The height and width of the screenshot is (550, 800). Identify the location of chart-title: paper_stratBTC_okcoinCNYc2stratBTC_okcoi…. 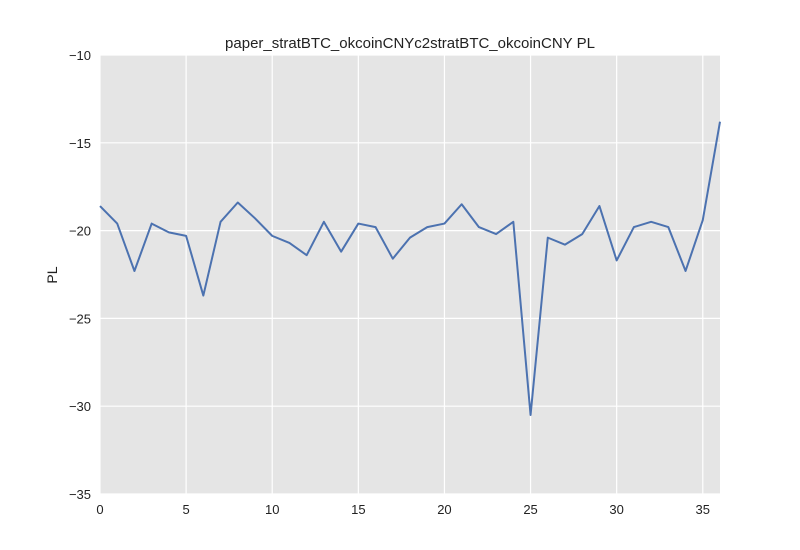
(410, 43).